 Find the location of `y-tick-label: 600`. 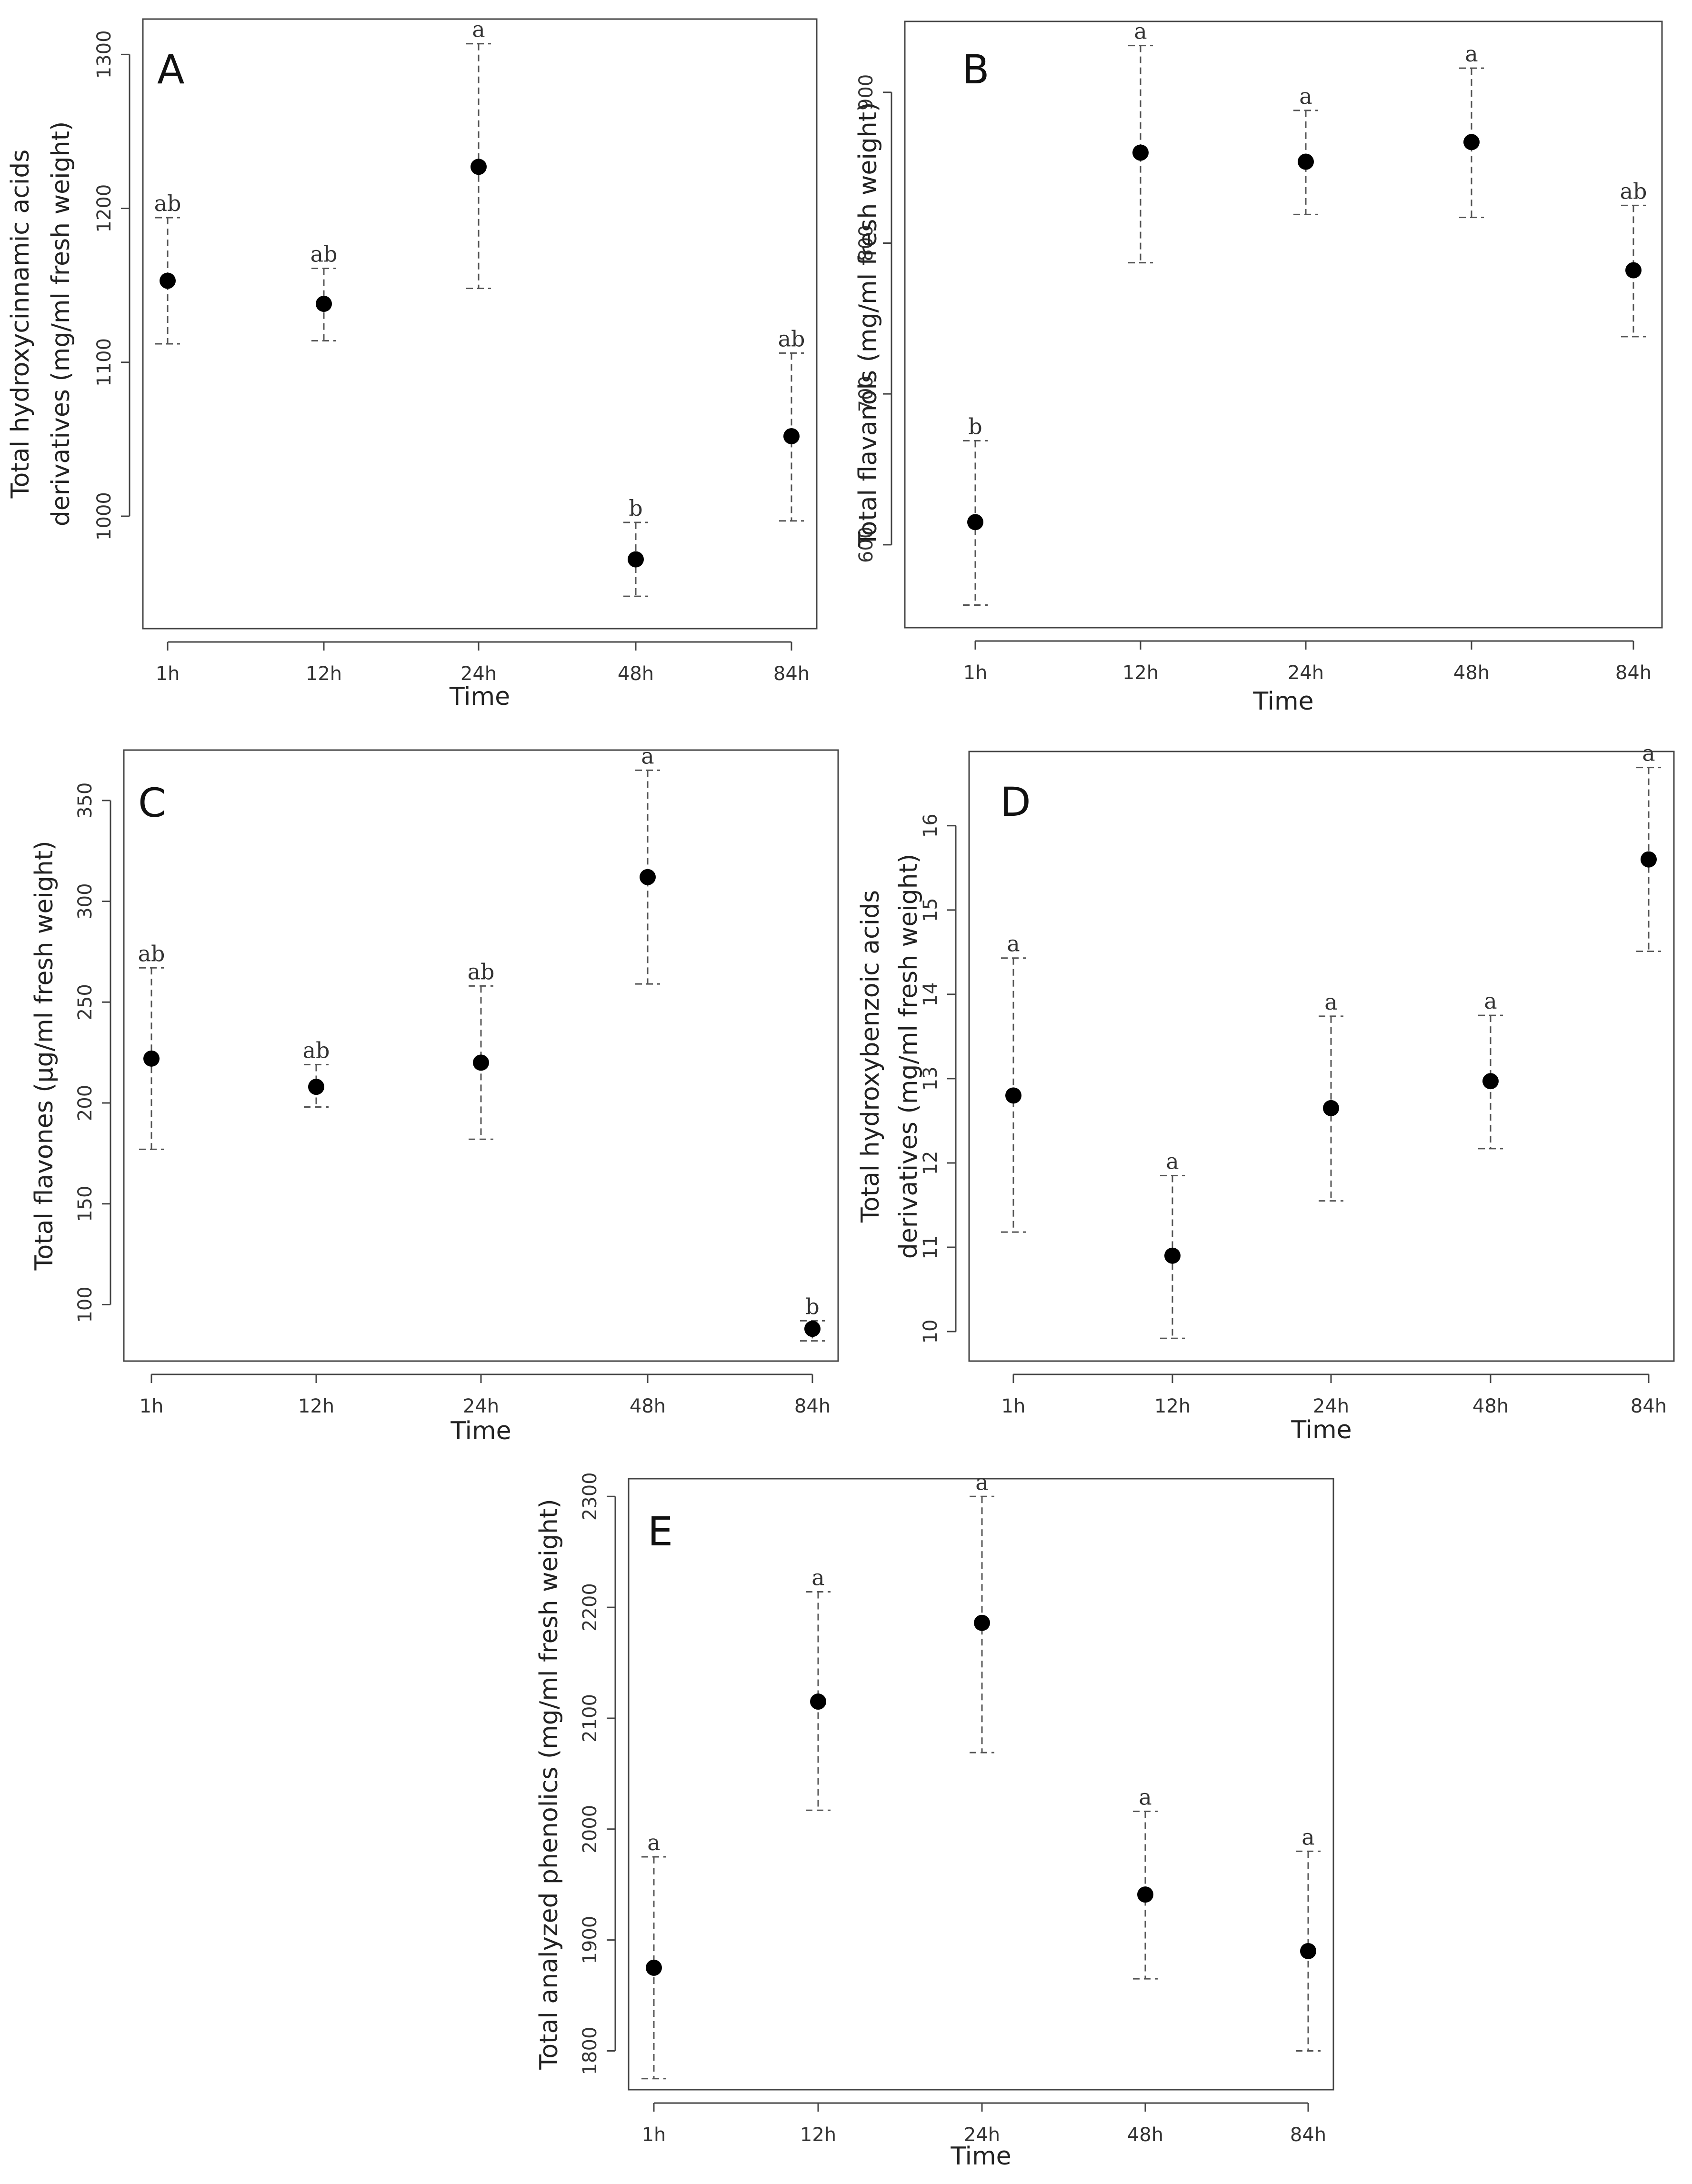

y-tick-label: 600 is located at coordinates (866, 545).